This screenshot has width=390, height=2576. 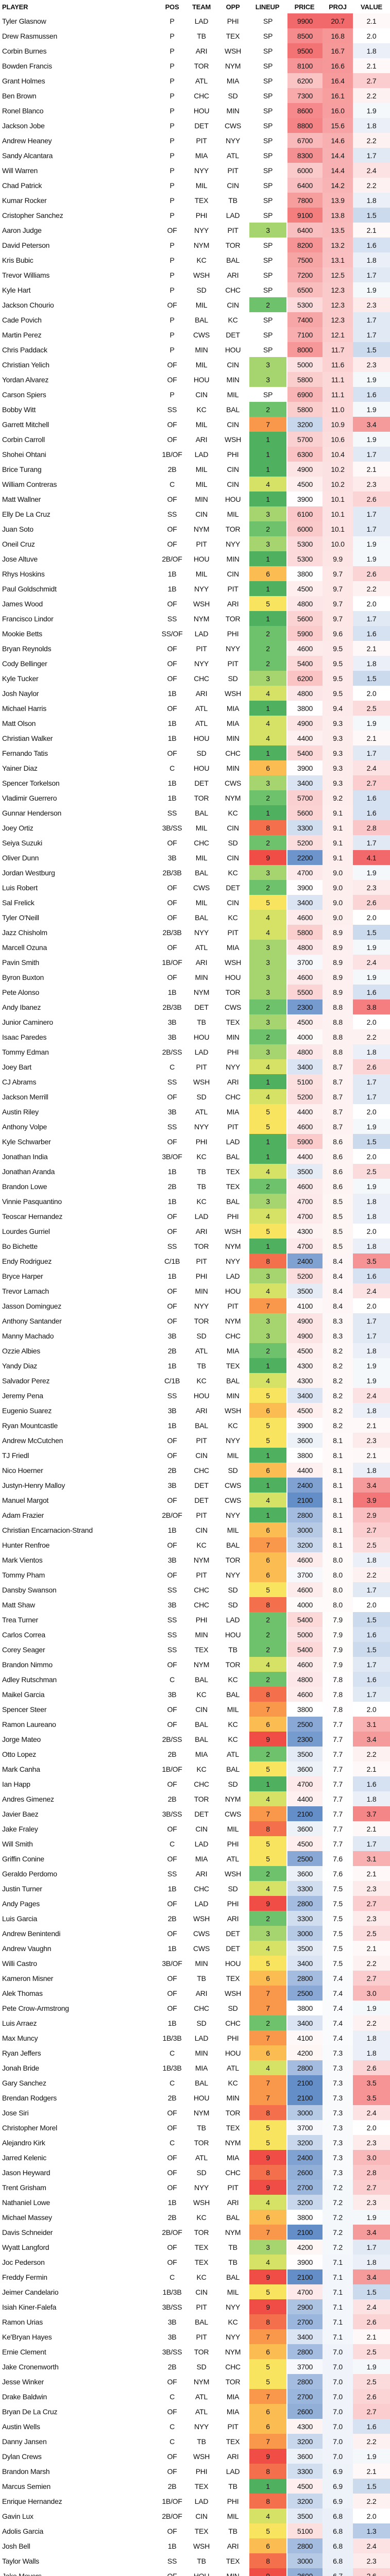 I want to click on table-row: Spencer Steer OF CIN MIL 7 3800 7.8 2.0, so click(x=195, y=1709).